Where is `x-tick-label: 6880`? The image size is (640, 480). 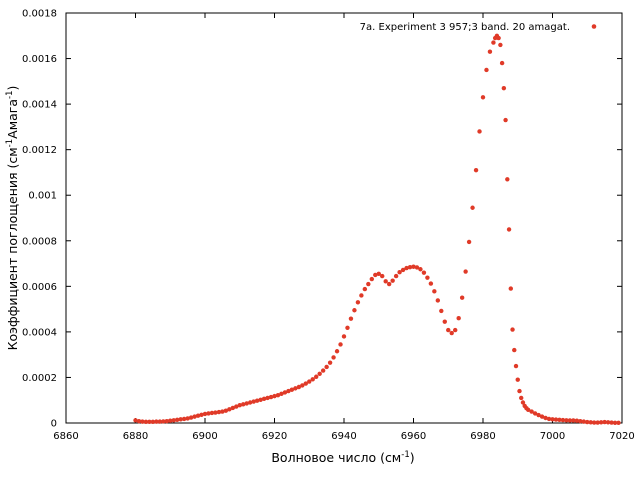
x-tick-label: 6880 is located at coordinates (135, 436).